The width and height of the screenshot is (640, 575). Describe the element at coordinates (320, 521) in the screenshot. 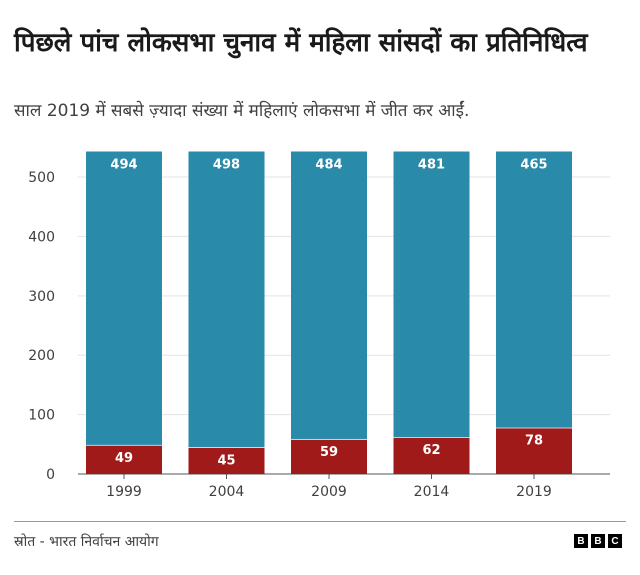

I see `footer-divider` at that location.